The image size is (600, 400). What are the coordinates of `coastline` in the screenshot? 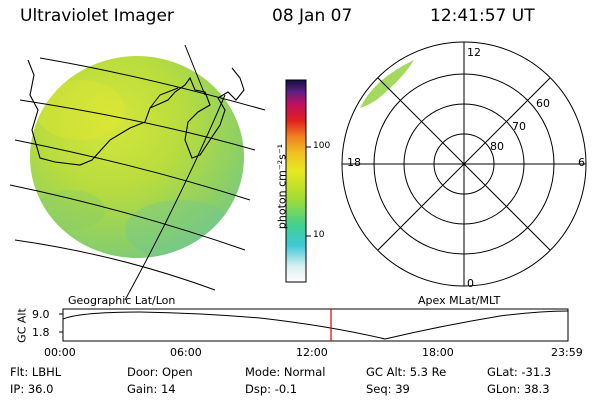 It's located at (136, 112).